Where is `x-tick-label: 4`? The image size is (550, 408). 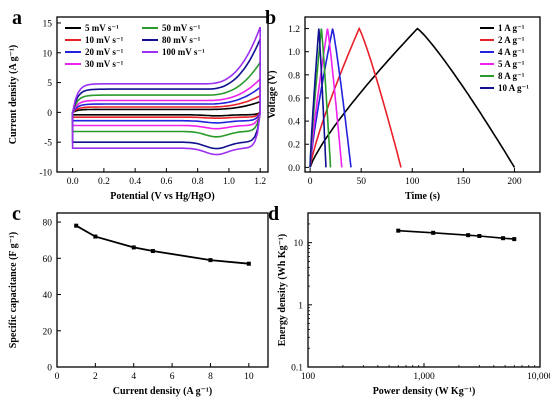 x-tick-label: 4 is located at coordinates (133, 377).